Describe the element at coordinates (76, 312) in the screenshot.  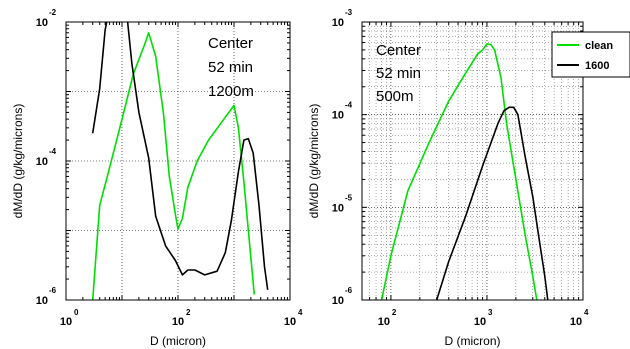
I see `x-tick-exponent: 0` at that location.